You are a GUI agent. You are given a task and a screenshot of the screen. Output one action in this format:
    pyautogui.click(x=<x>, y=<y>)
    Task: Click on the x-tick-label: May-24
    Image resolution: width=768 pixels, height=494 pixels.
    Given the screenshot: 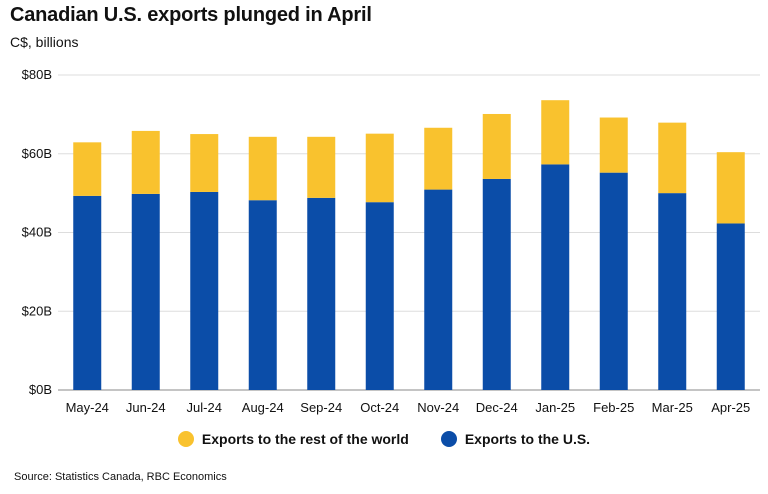 What is the action you would take?
    pyautogui.click(x=87, y=407)
    